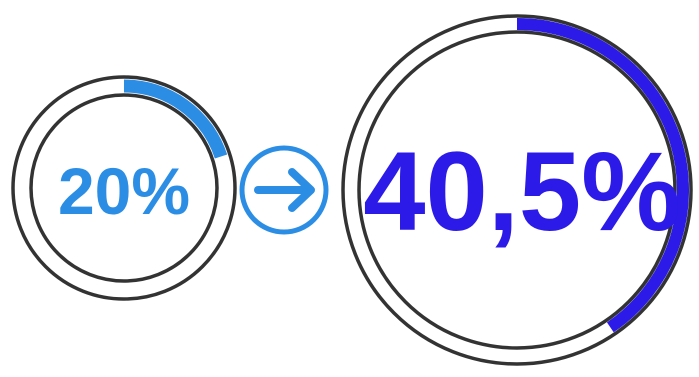 The width and height of the screenshot is (699, 377). What do you see at coordinates (284, 190) in the screenshot?
I see `arrow-right-circle-icon` at bounding box center [284, 190].